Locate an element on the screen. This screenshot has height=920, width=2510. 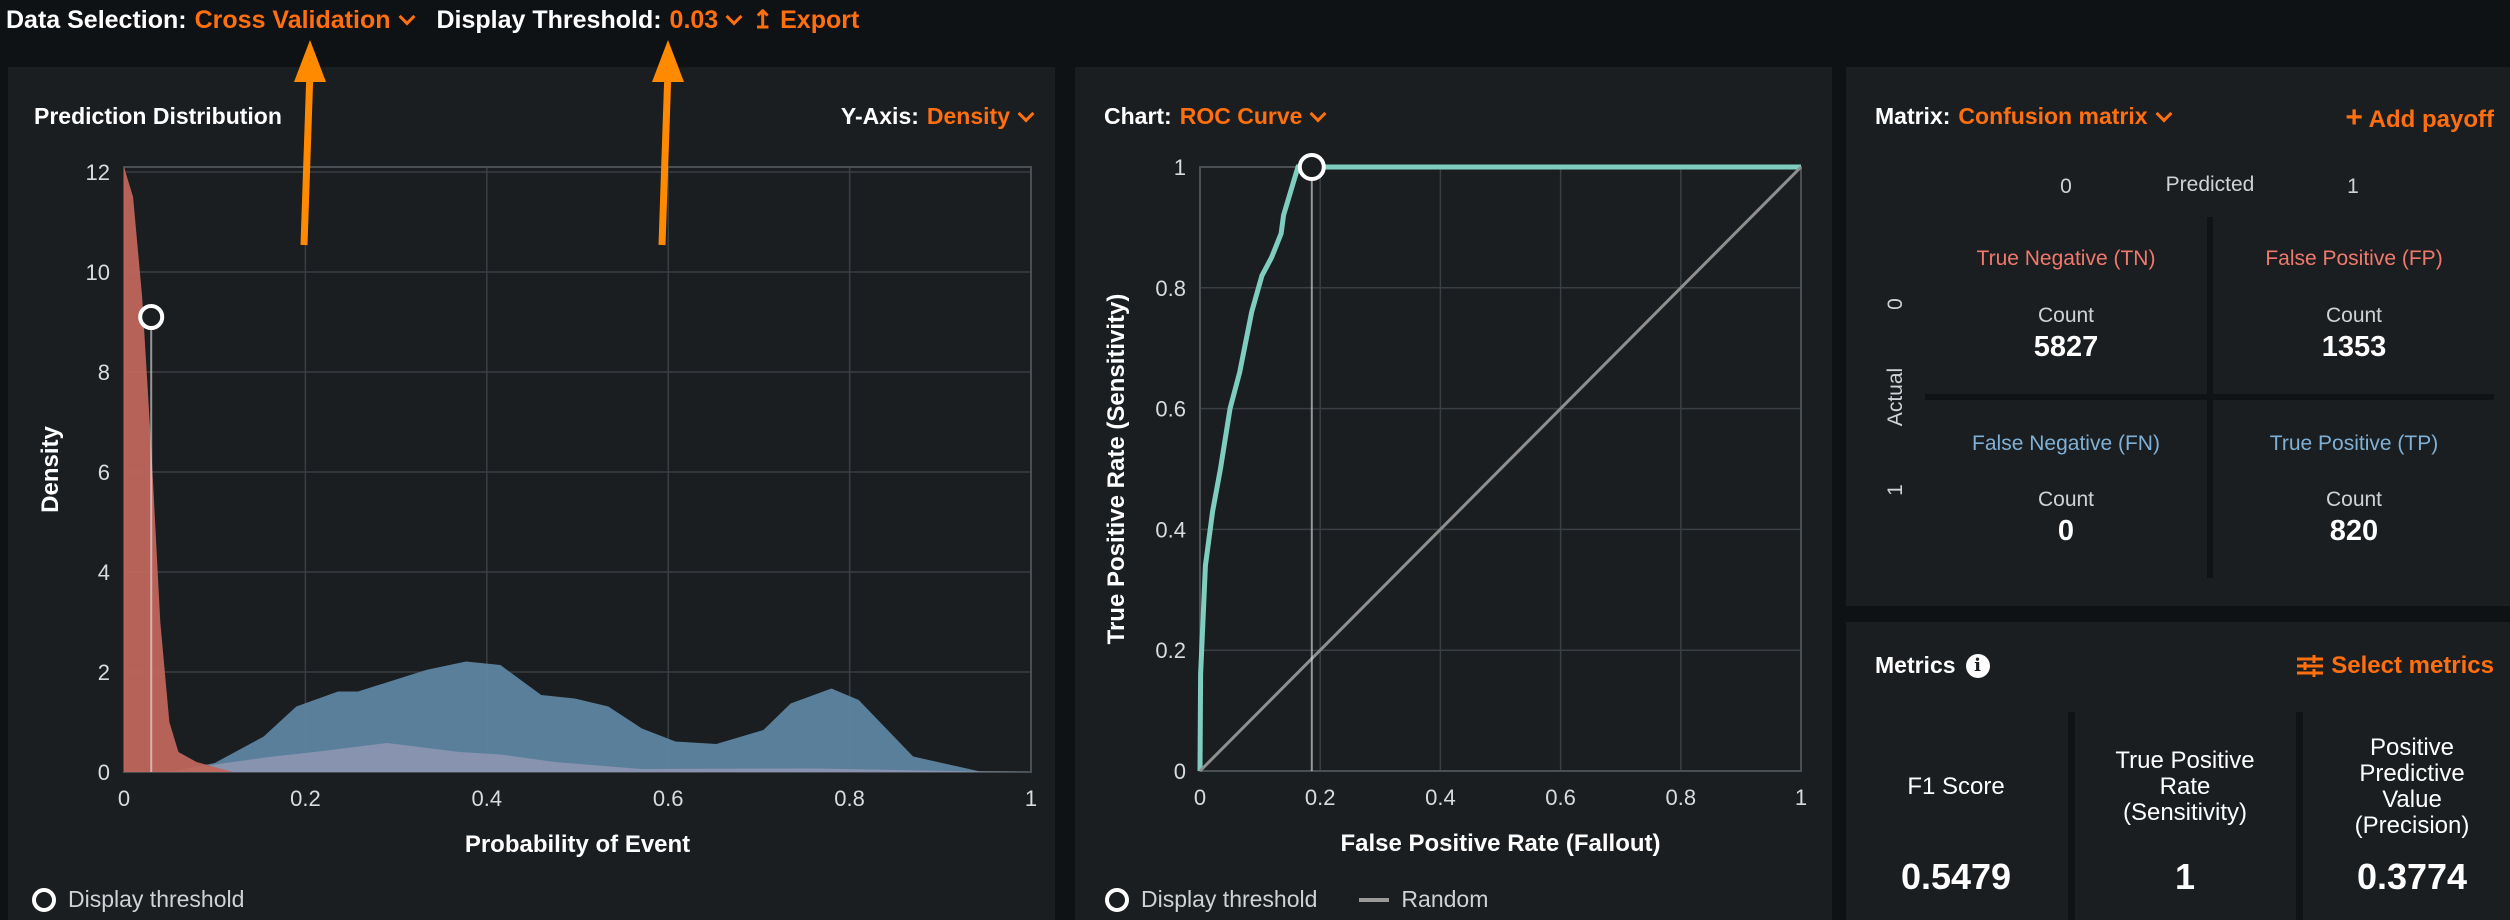
cell-title: False Positive (FP) is located at coordinates (2354, 258).